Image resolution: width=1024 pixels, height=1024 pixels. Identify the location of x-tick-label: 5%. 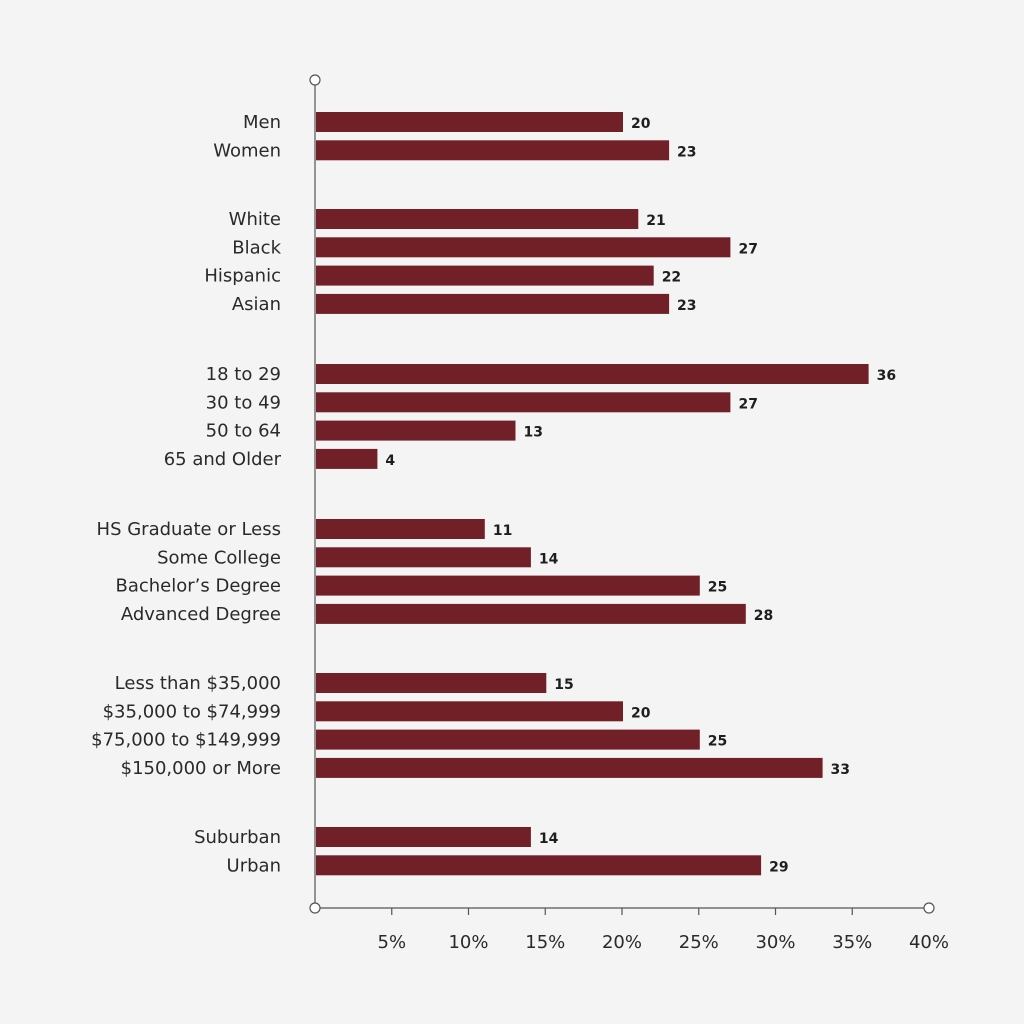
(392, 942).